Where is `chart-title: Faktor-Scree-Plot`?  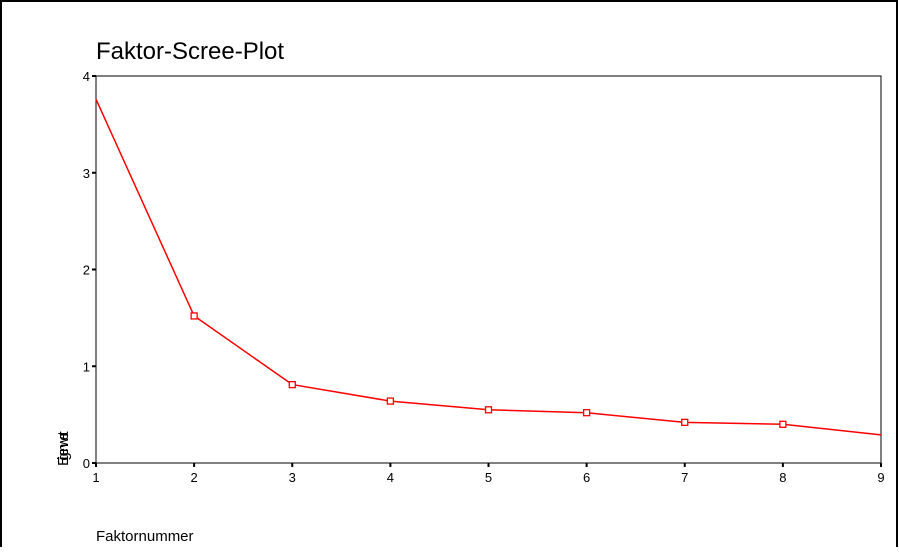 chart-title: Faktor-Scree-Plot is located at coordinates (190, 51).